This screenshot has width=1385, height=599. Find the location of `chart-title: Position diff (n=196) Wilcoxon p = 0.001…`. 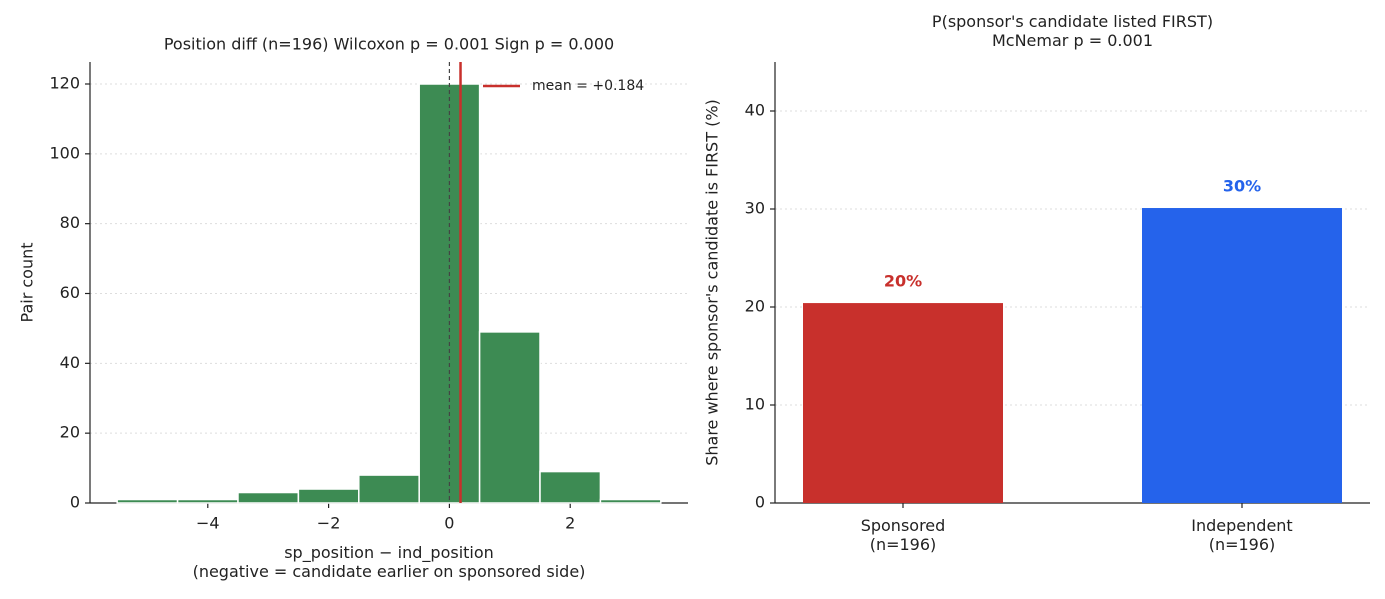

chart-title: Position diff (n=196) Wilcoxon p = 0.001… is located at coordinates (389, 44).